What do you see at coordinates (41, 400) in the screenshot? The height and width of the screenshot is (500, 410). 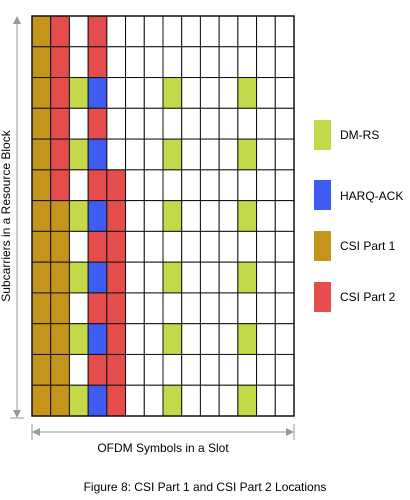 I see `grid-cell-r12-c0-csi1` at bounding box center [41, 400].